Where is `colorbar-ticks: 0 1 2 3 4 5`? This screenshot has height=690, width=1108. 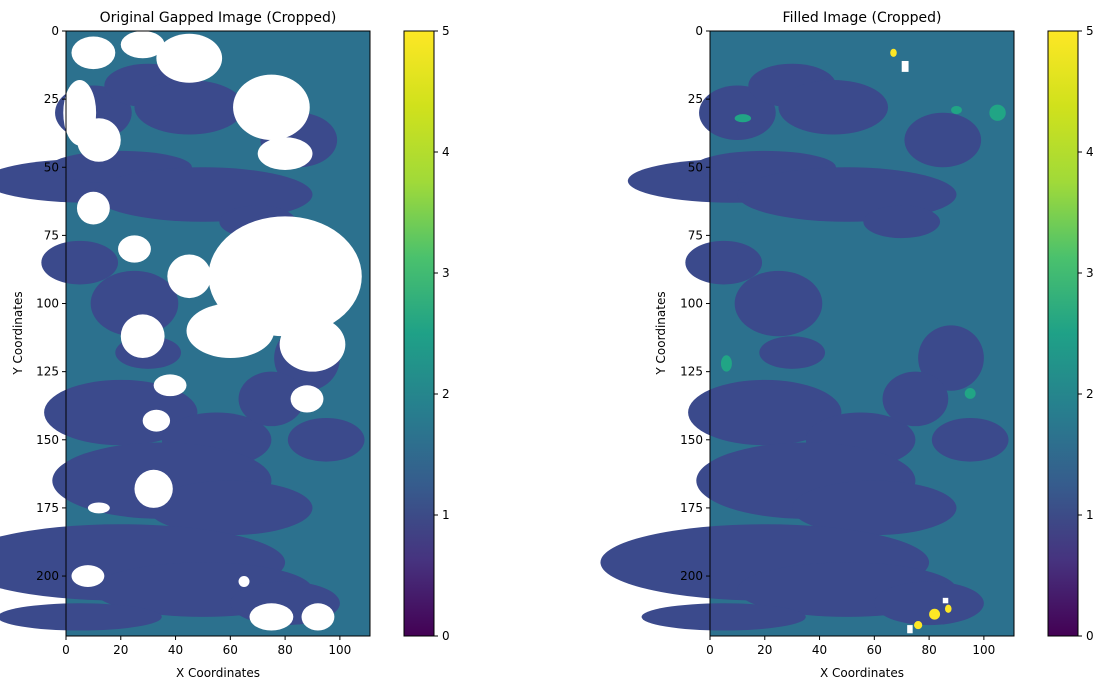 colorbar-ticks: 0 1 2 3 4 5 is located at coordinates (442, 333).